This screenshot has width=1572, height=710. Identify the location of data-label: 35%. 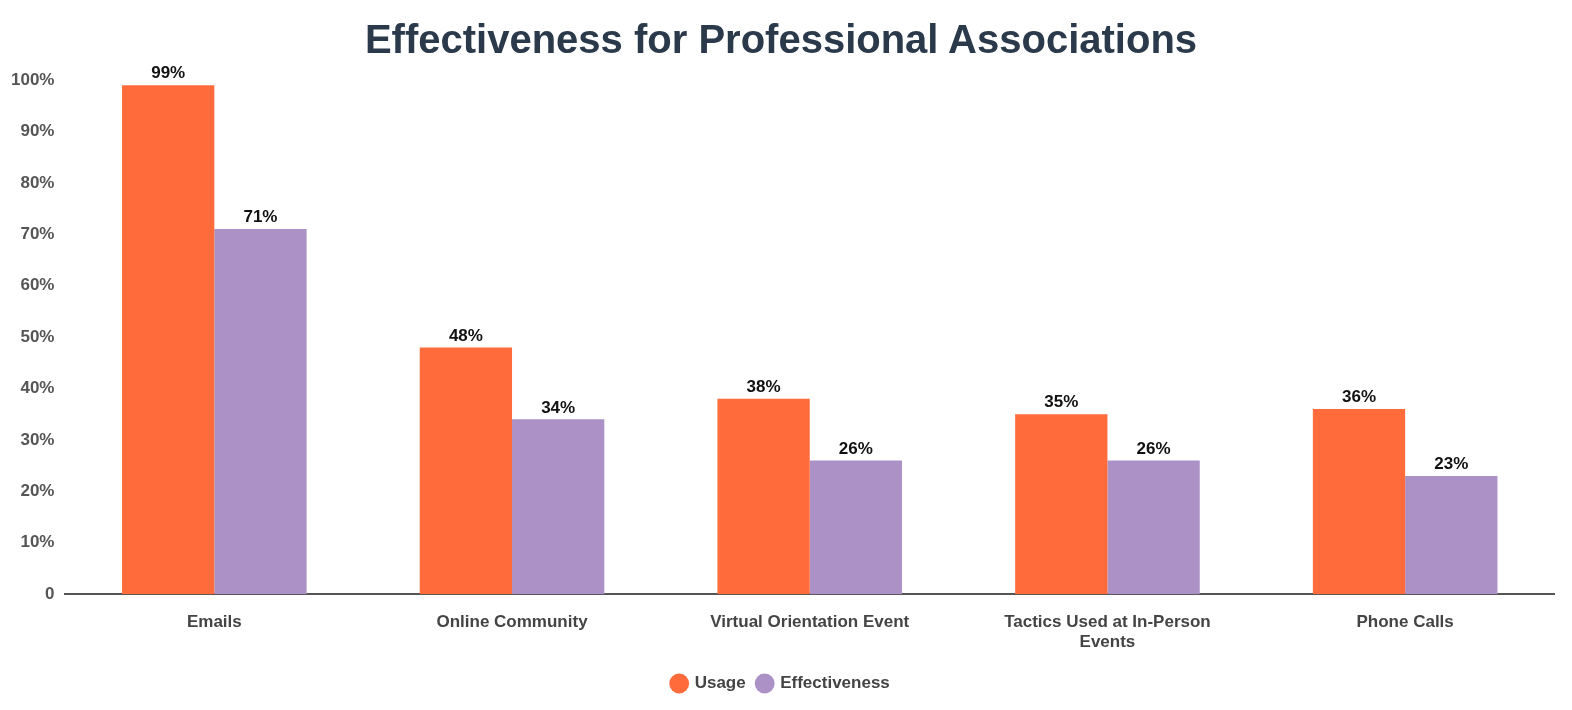
(1061, 402).